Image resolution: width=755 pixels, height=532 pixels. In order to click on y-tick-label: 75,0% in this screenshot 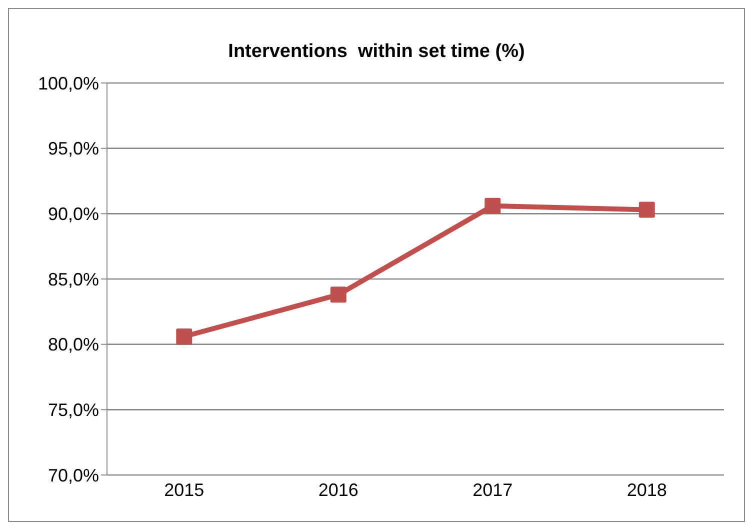, I will do `click(73, 410)`.